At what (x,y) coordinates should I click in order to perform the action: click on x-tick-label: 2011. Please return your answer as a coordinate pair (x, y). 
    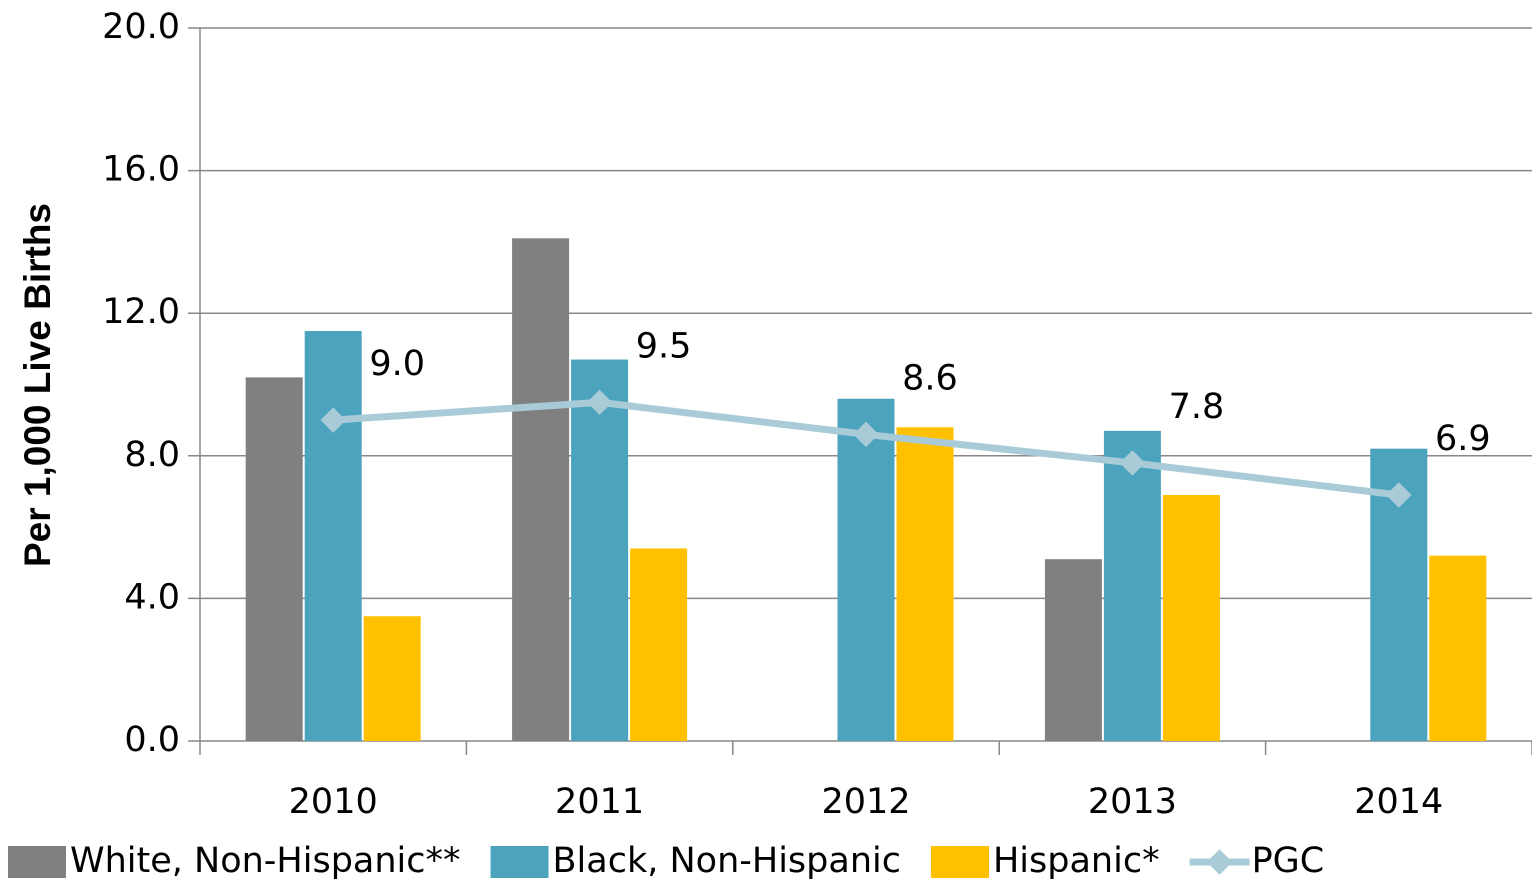
    Looking at the image, I should click on (599, 802).